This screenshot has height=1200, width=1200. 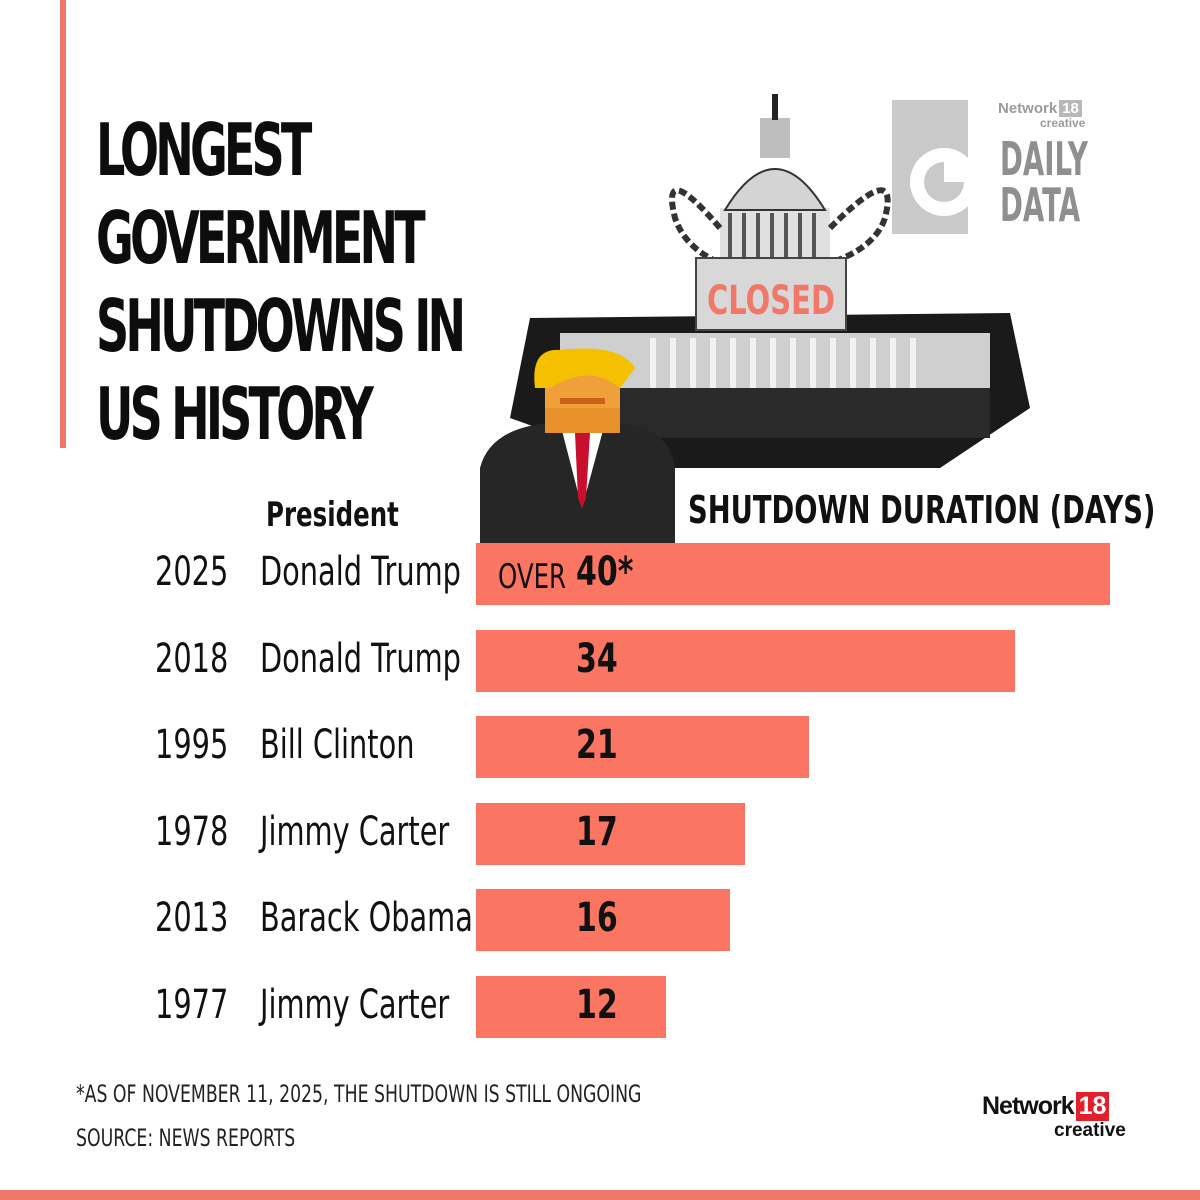 I want to click on daily-data-wordmark: DAILY DATA, so click(x=1044, y=182).